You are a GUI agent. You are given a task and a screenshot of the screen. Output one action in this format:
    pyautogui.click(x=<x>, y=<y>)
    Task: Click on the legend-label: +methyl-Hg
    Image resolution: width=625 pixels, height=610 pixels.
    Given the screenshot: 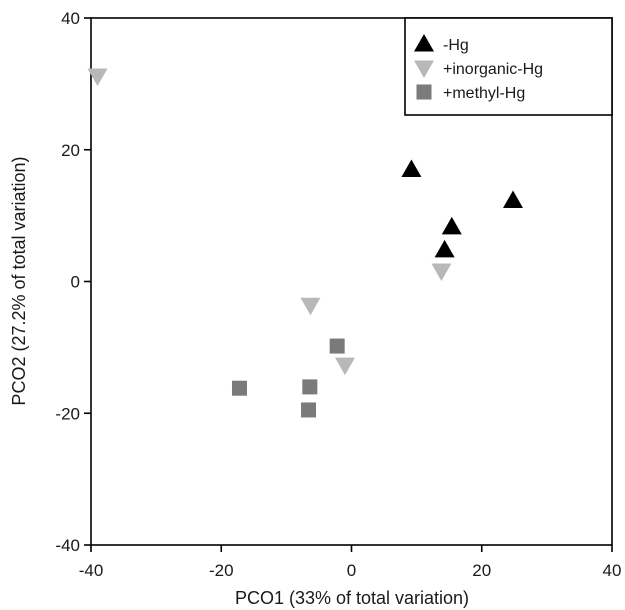 What is the action you would take?
    pyautogui.click(x=484, y=93)
    